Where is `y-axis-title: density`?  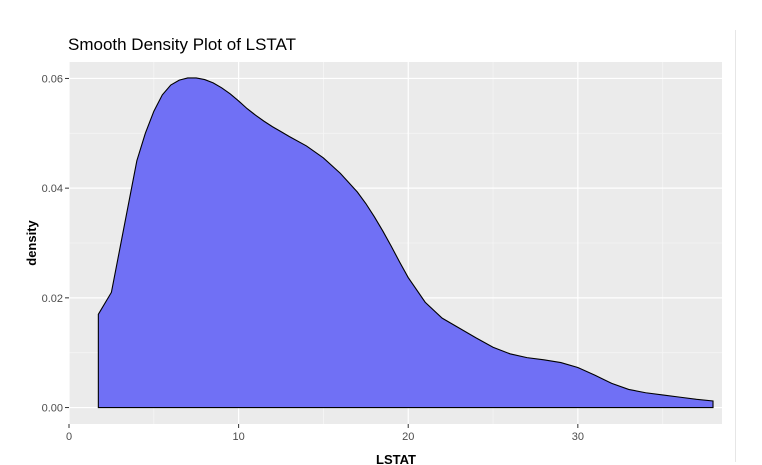
y-axis-title: density is located at coordinates (31, 242).